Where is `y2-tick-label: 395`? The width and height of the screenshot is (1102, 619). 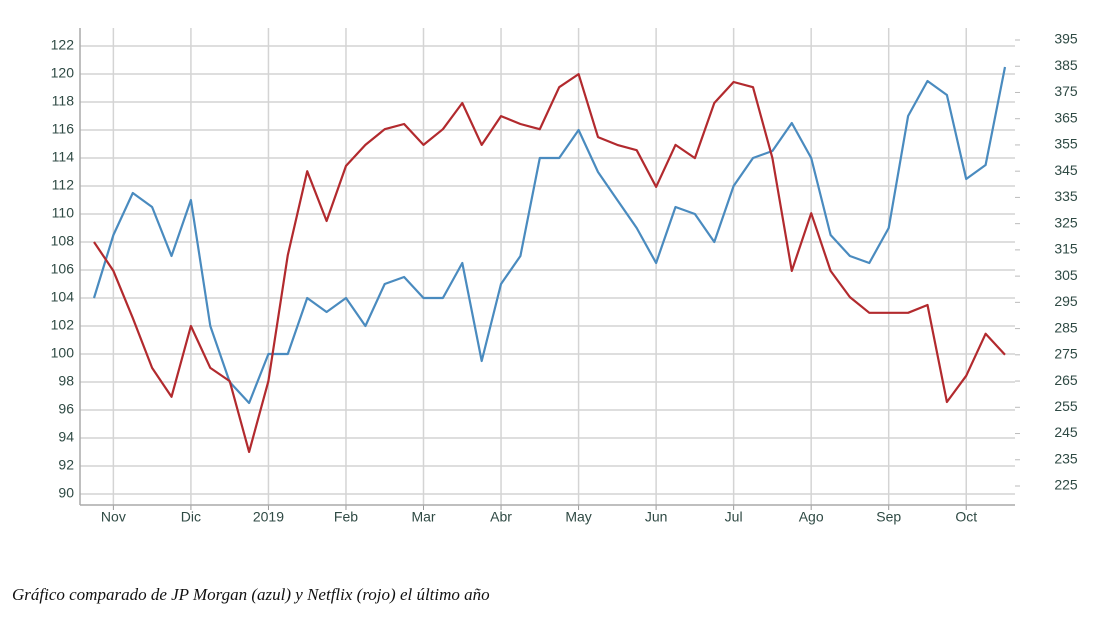
y2-tick-label: 395 is located at coordinates (1066, 39).